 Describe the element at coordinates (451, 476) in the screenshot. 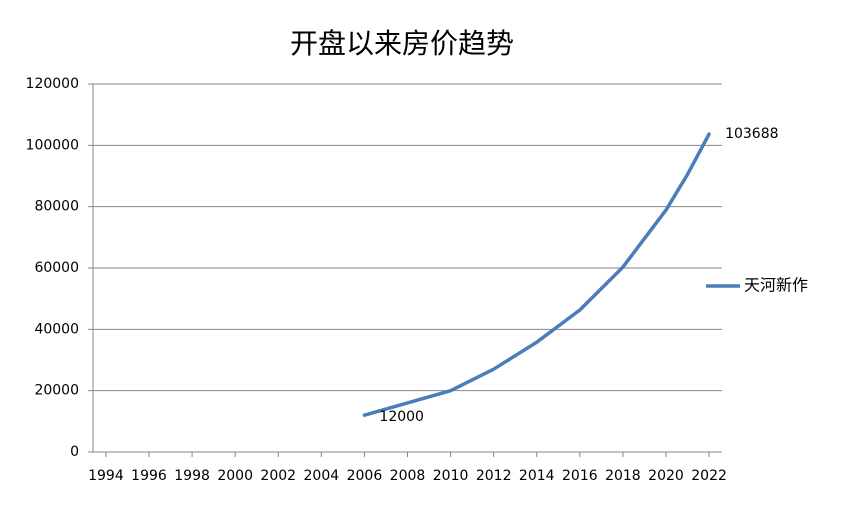

I see `x-tick-label: 2010` at that location.